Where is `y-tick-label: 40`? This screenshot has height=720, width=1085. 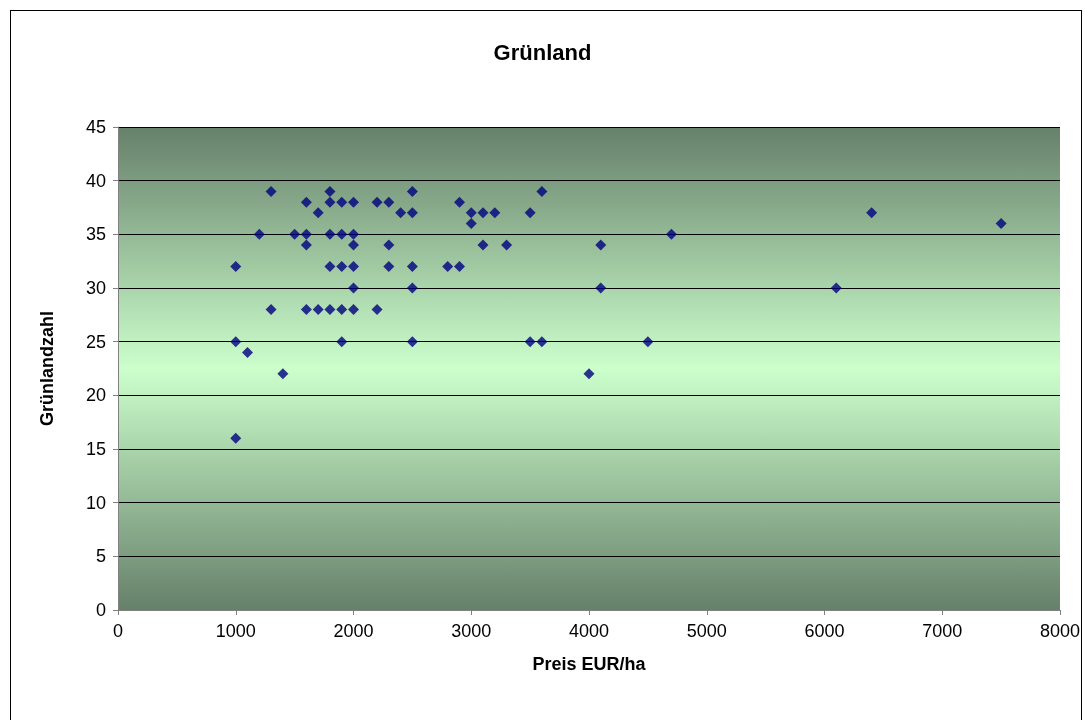
y-tick-label: 40 is located at coordinates (95, 180).